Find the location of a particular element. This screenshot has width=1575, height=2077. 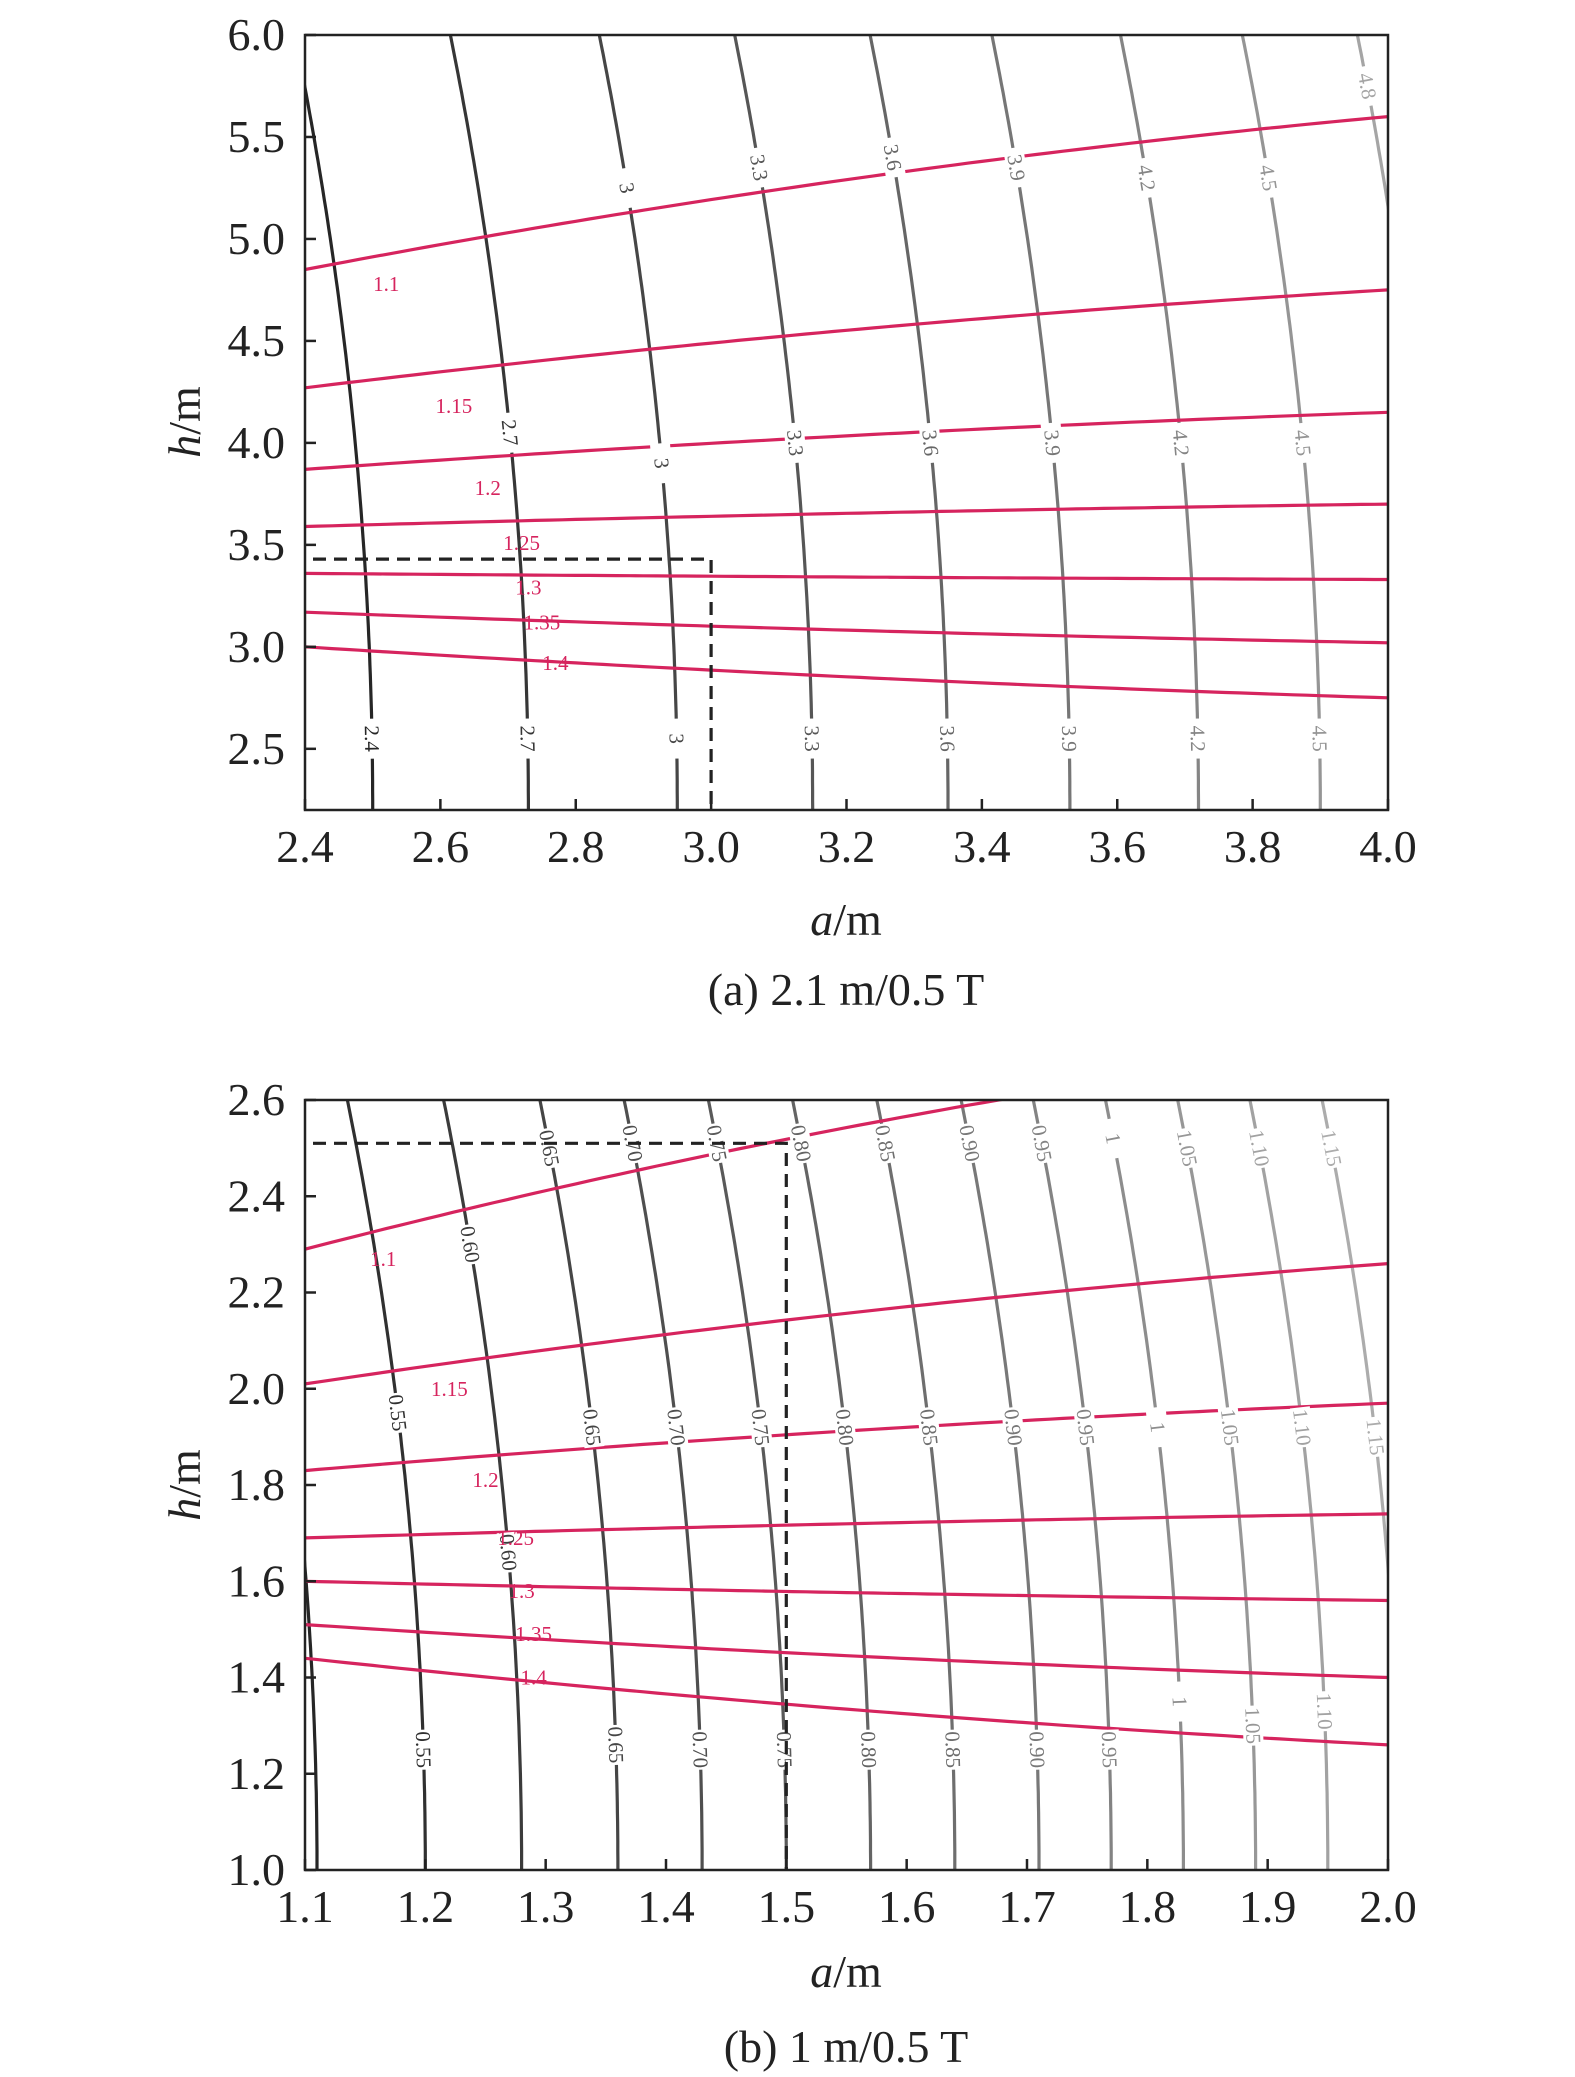

x-tick-label: 1.8 is located at coordinates (1148, 1906).